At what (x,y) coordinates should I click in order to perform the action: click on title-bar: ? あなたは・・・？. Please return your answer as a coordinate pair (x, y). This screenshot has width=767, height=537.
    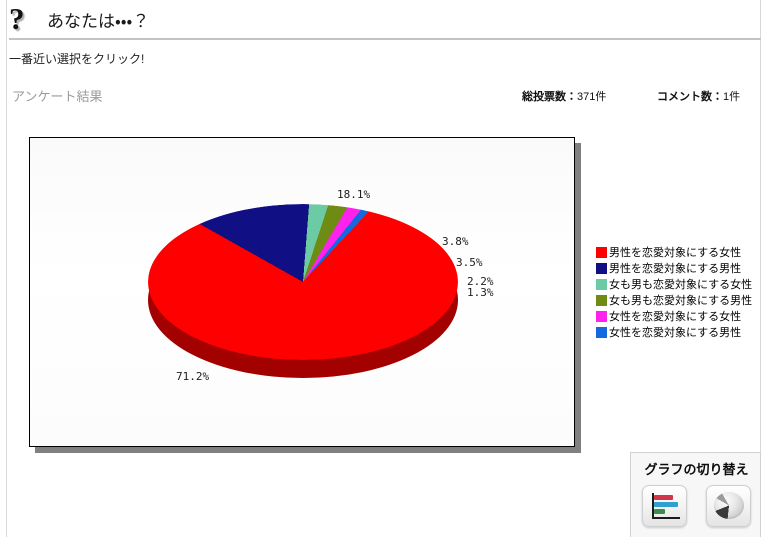
    Looking at the image, I should click on (384, 20).